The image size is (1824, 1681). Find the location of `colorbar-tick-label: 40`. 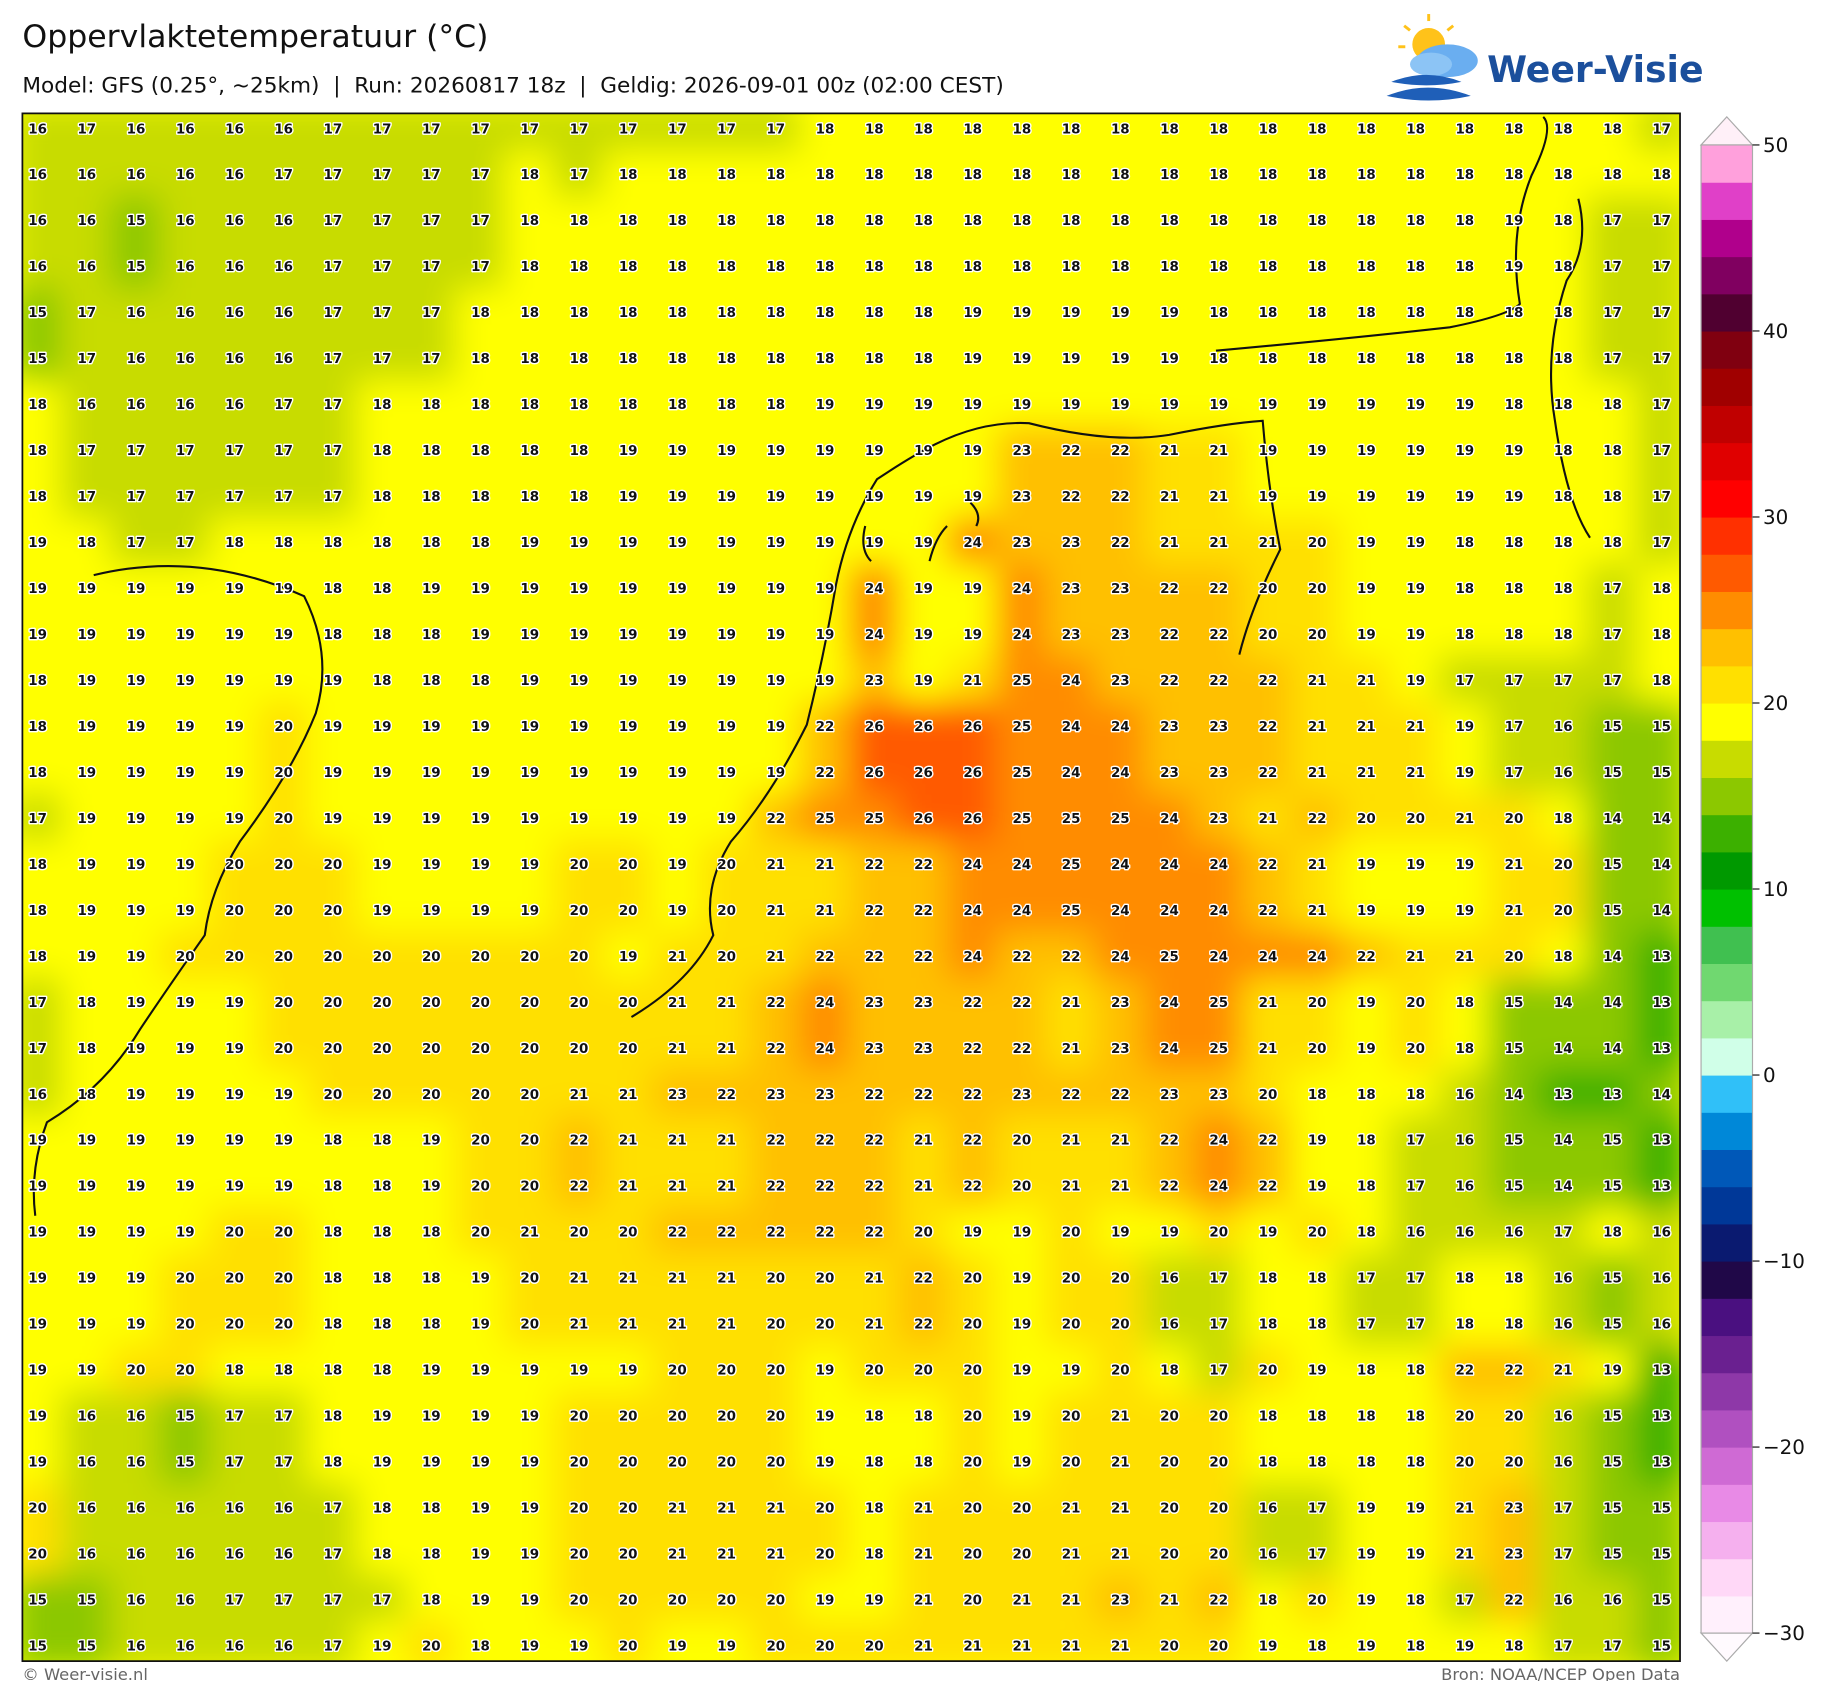

colorbar-tick-label: 40 is located at coordinates (1775, 331).